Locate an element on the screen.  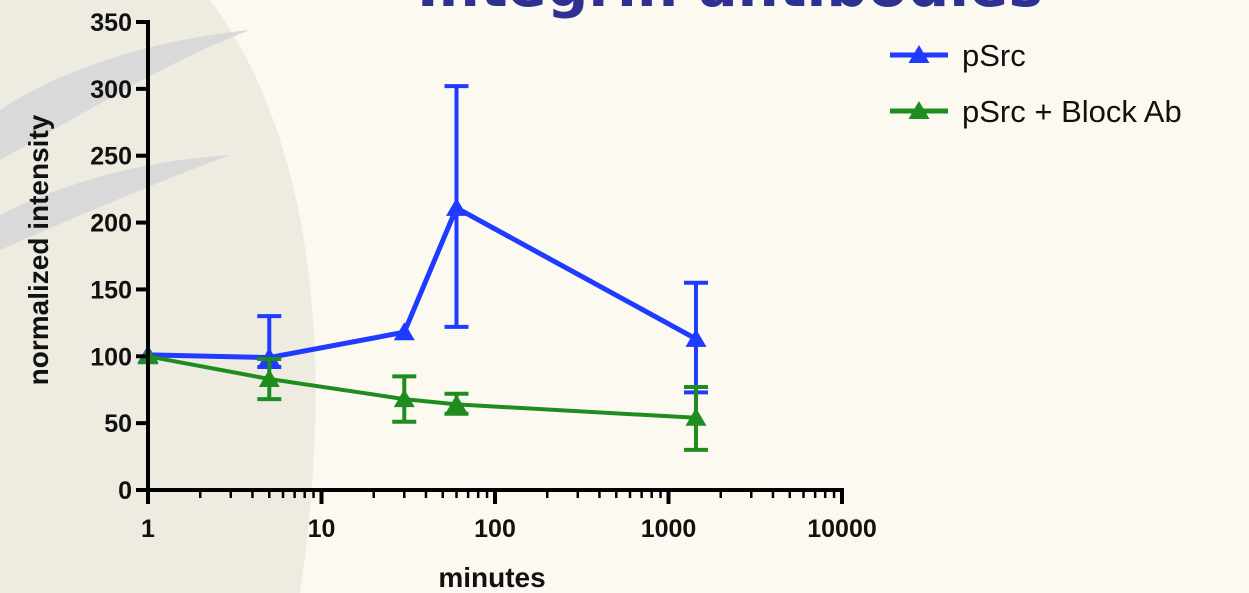
page-title: Integrin antibodies is located at coordinates (730, 10).